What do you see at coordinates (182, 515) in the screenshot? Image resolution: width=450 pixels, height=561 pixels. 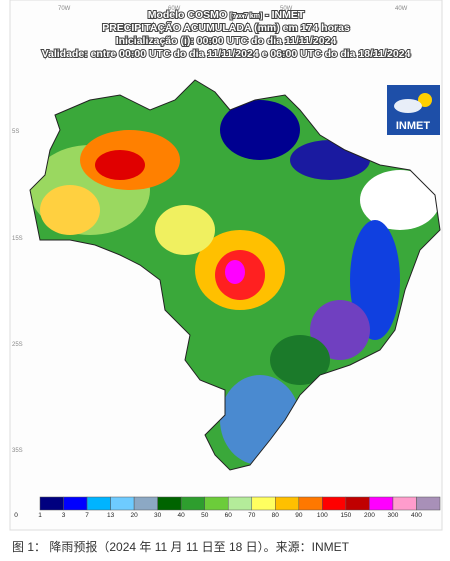 I see `legend-tick-label: 40` at bounding box center [182, 515].